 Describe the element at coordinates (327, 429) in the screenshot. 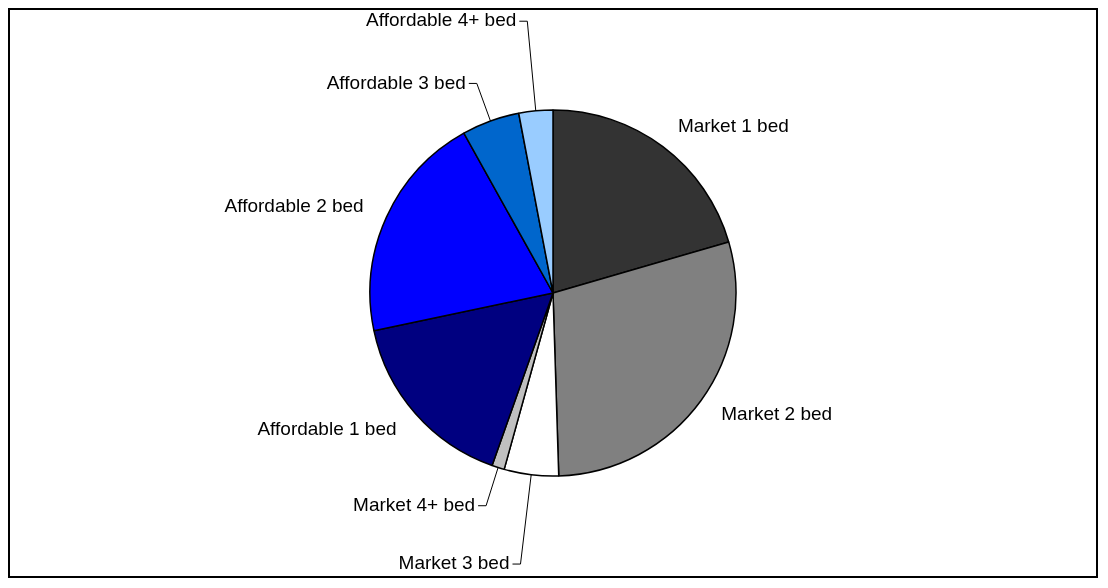

I see `slice-label: Affordable 1 bed` at that location.